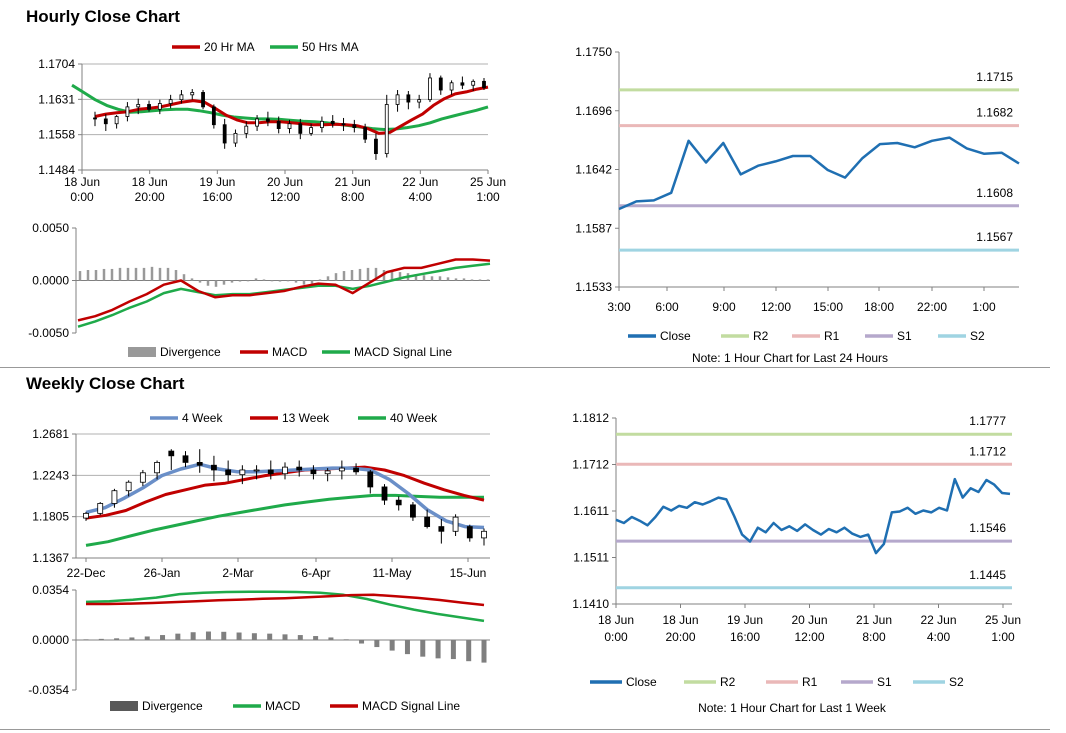 Image resolution: width=1066 pixels, height=733 pixels. I want to click on hm-ytick-label: 0.0050, so click(50, 228).